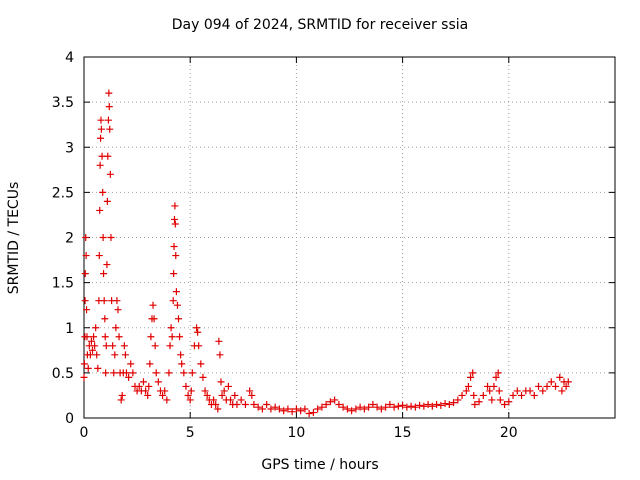 This screenshot has width=640, height=480. Describe the element at coordinates (190, 433) in the screenshot. I see `x-tick-label: 5` at that location.